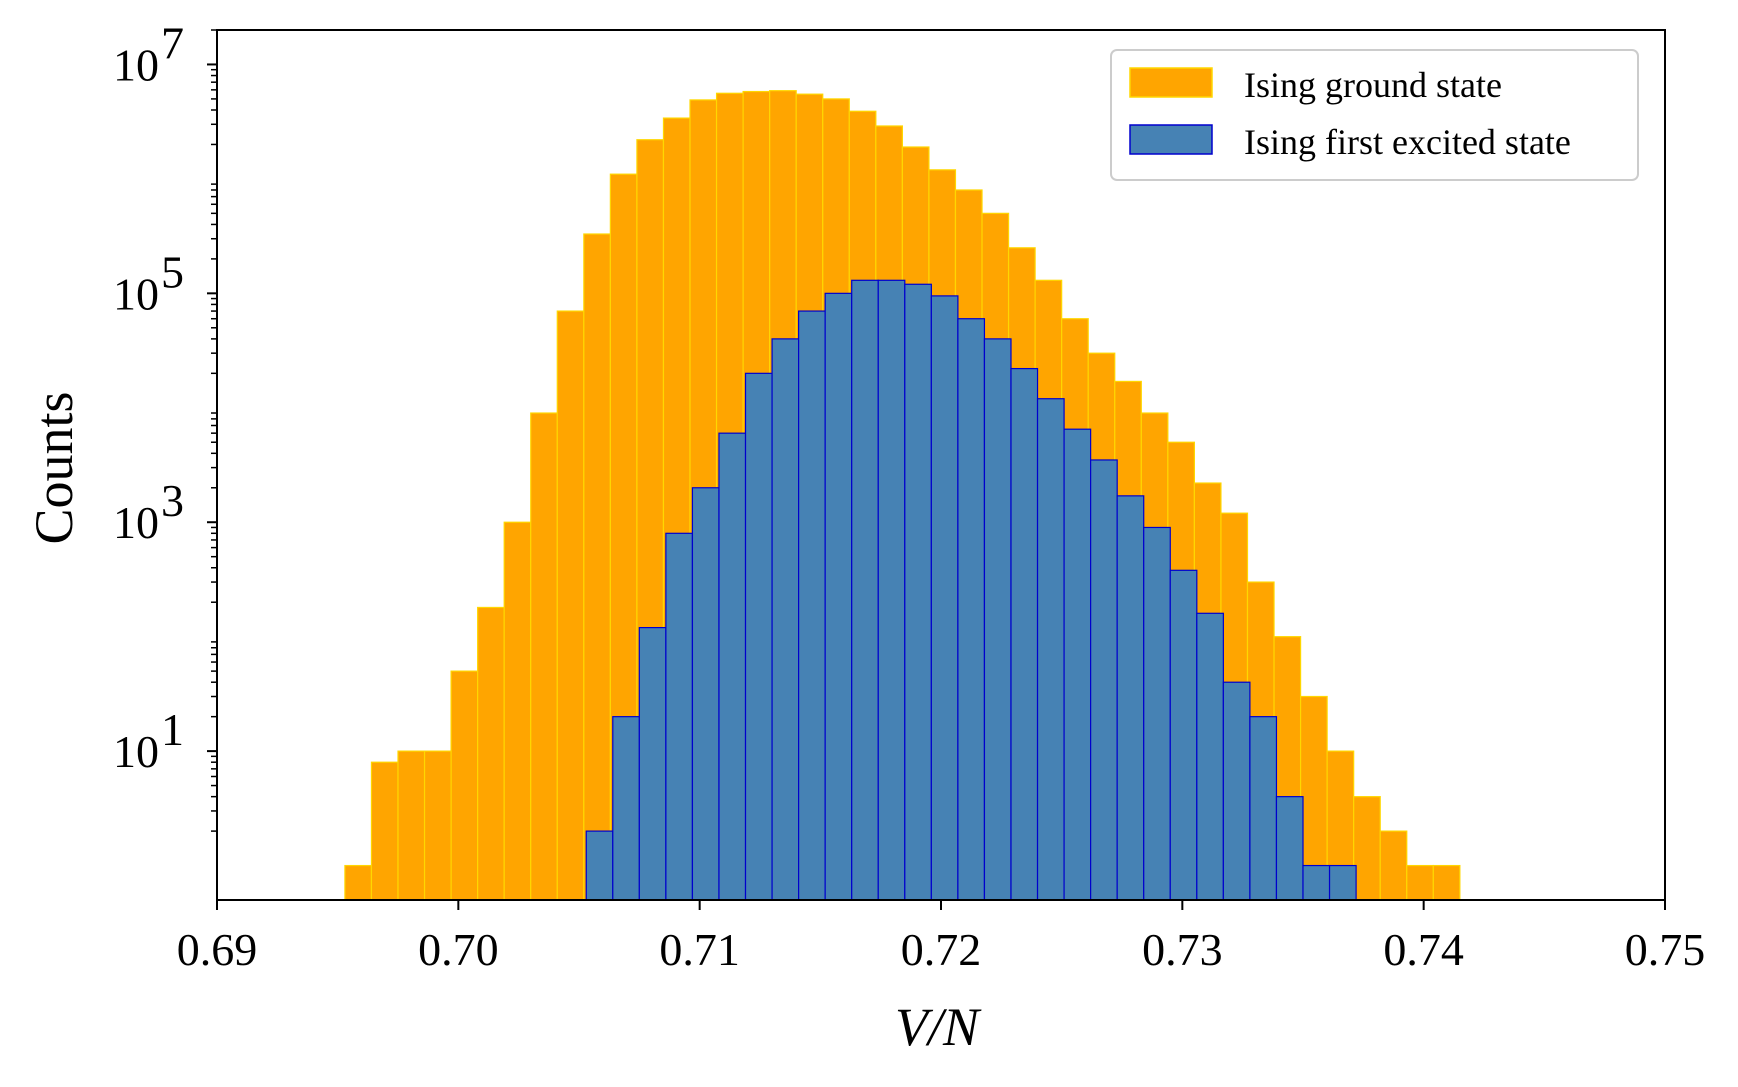 Image resolution: width=1738 pixels, height=1087 pixels. Describe the element at coordinates (1182, 949) in the screenshot. I see `x-tick-label: 0.73` at that location.